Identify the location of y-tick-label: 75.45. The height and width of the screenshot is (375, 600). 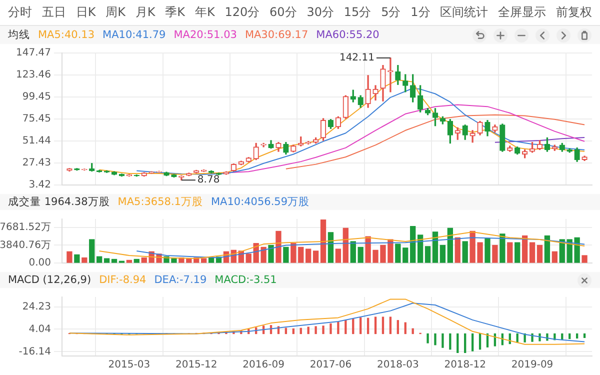
(36, 119).